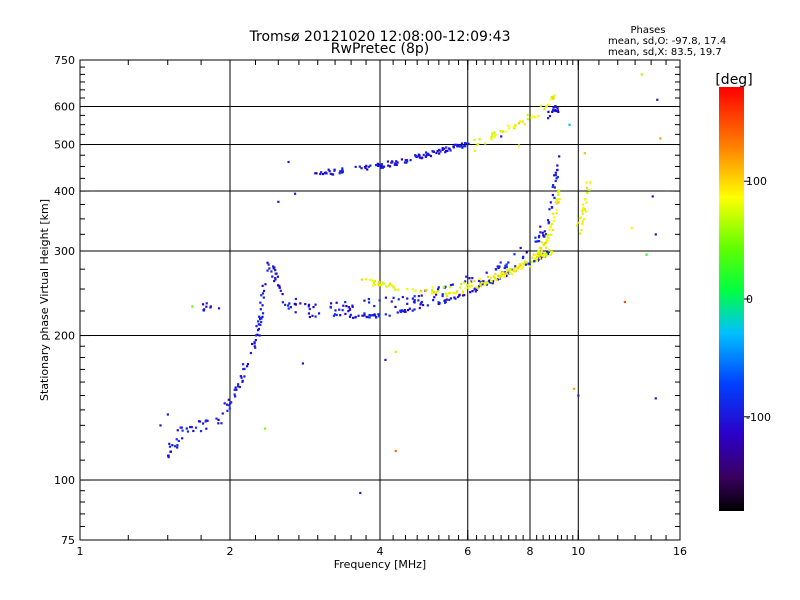 Image resolution: width=800 pixels, height=600 pixels. What do you see at coordinates (64, 480) in the screenshot?
I see `y-tick-label: 100` at bounding box center [64, 480].